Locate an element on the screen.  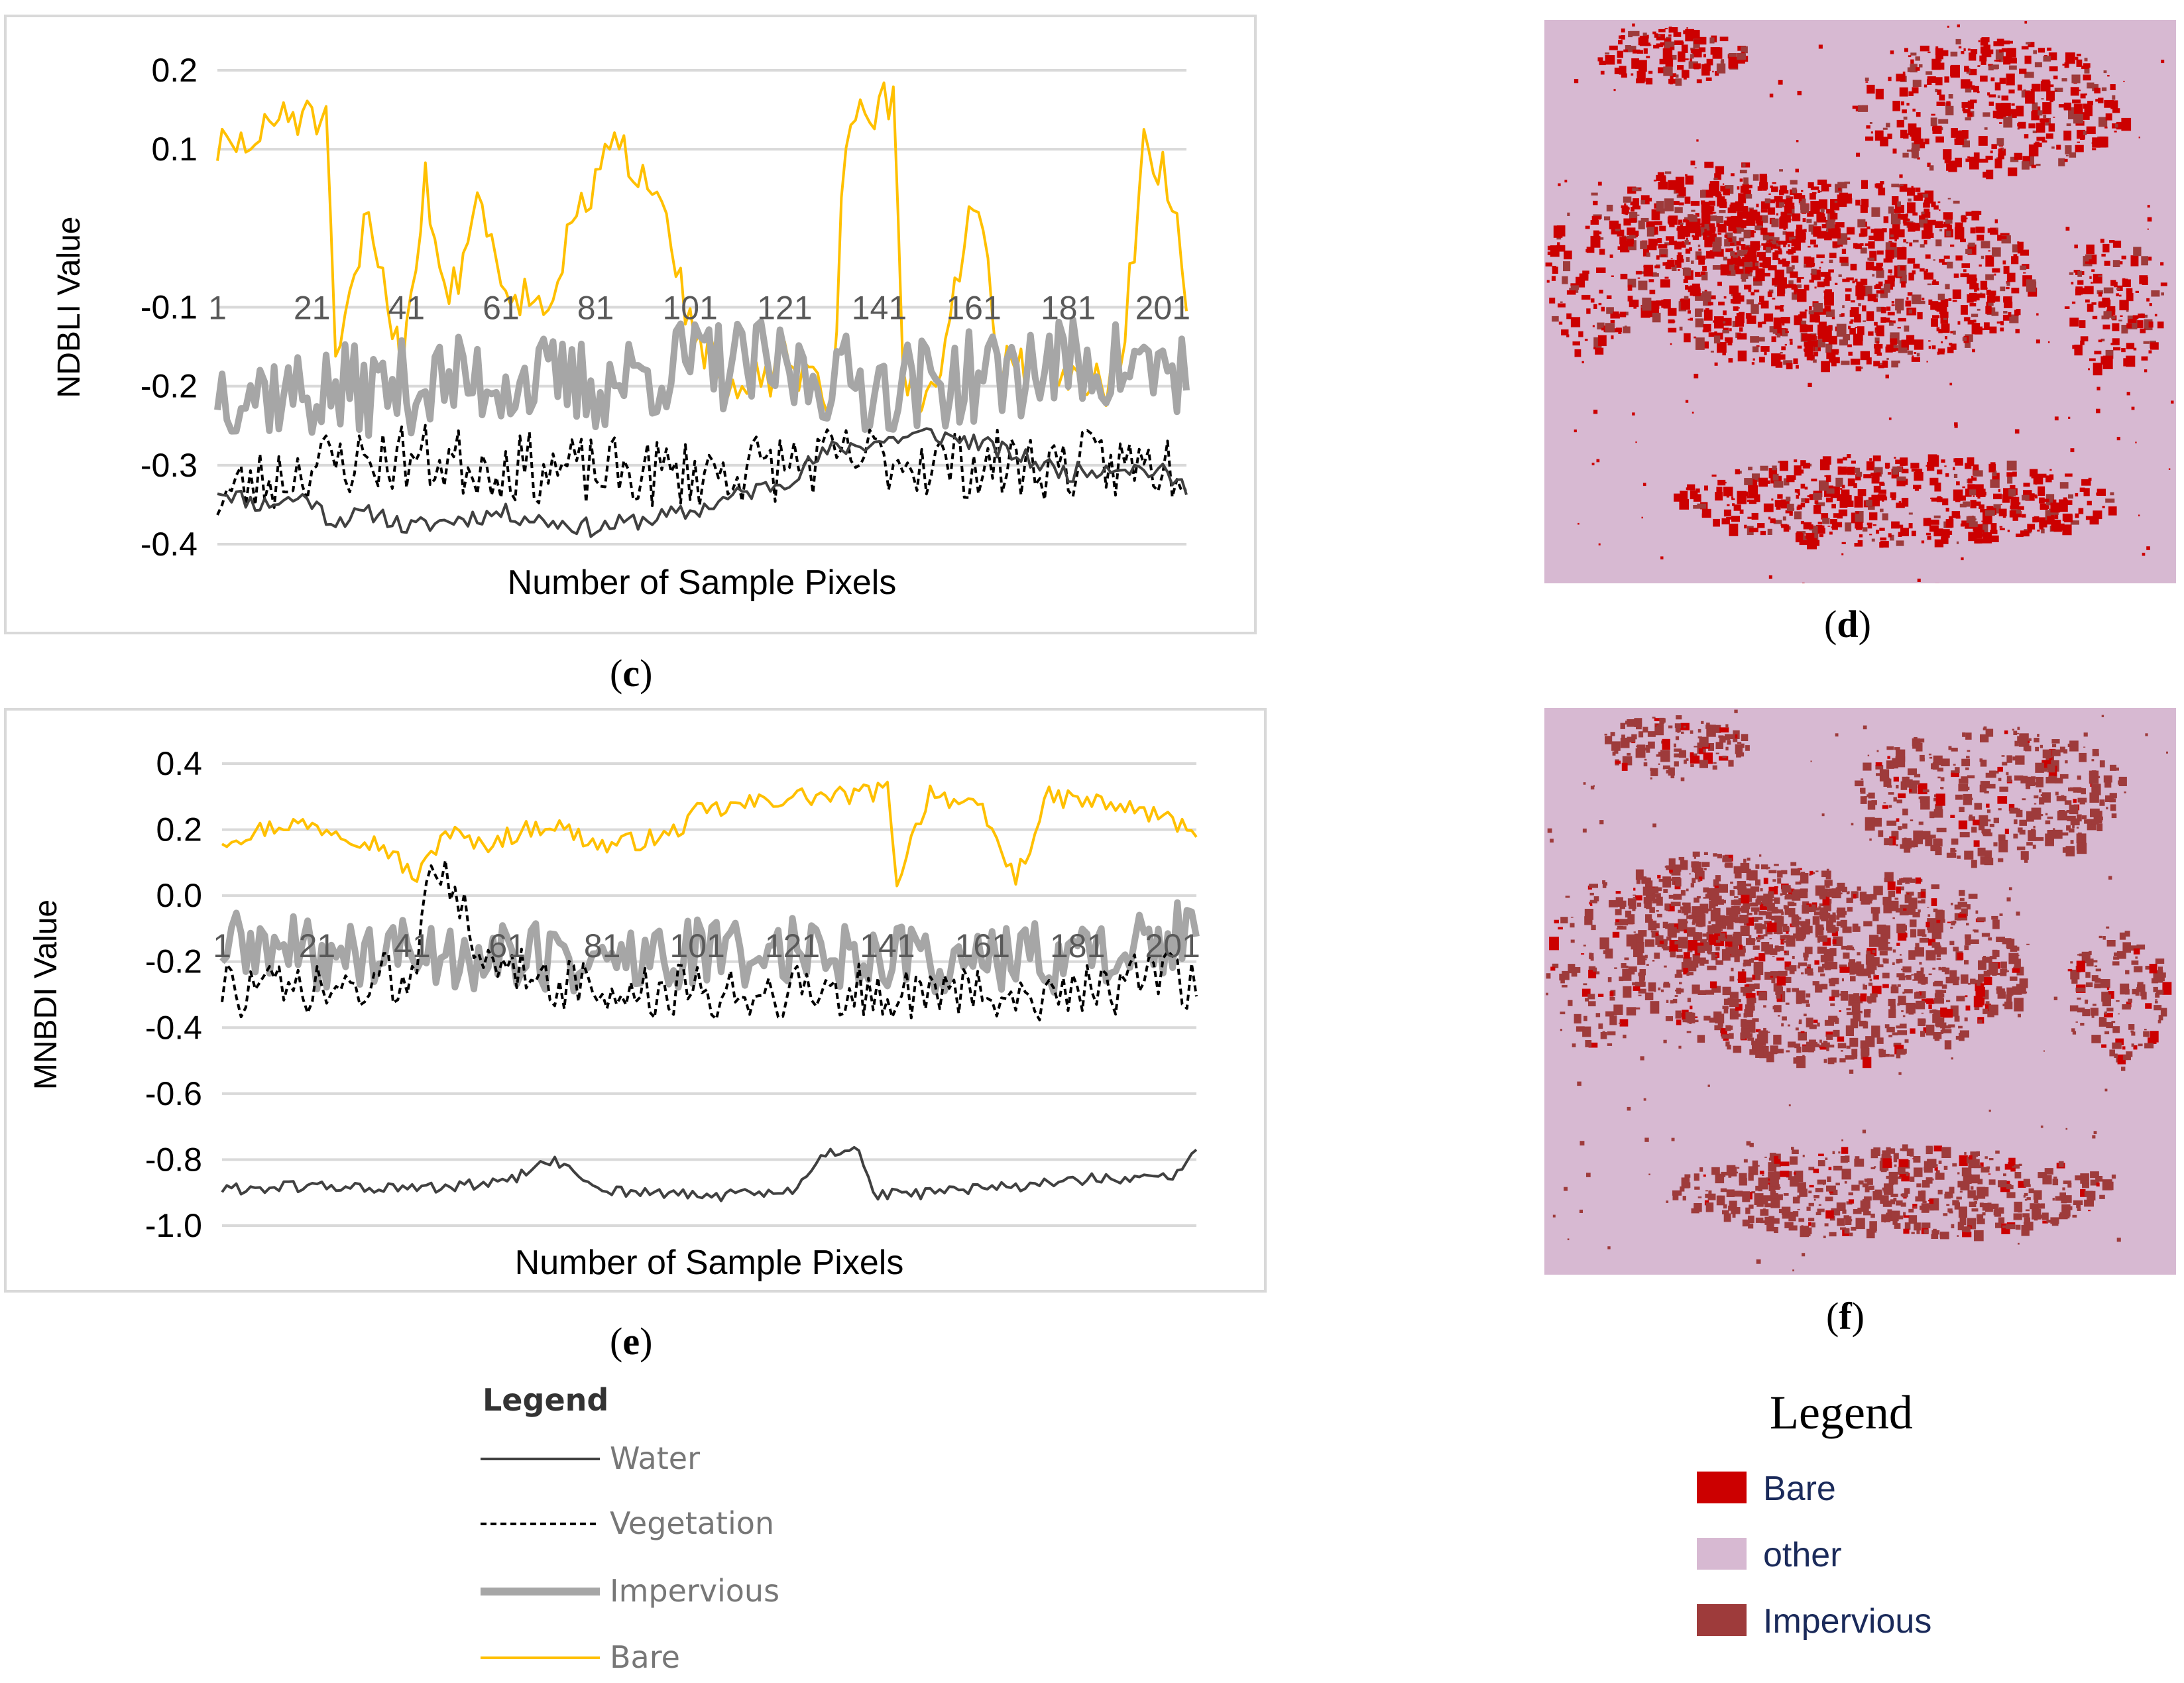
legend-swatch-water is located at coordinates (540, 1459).